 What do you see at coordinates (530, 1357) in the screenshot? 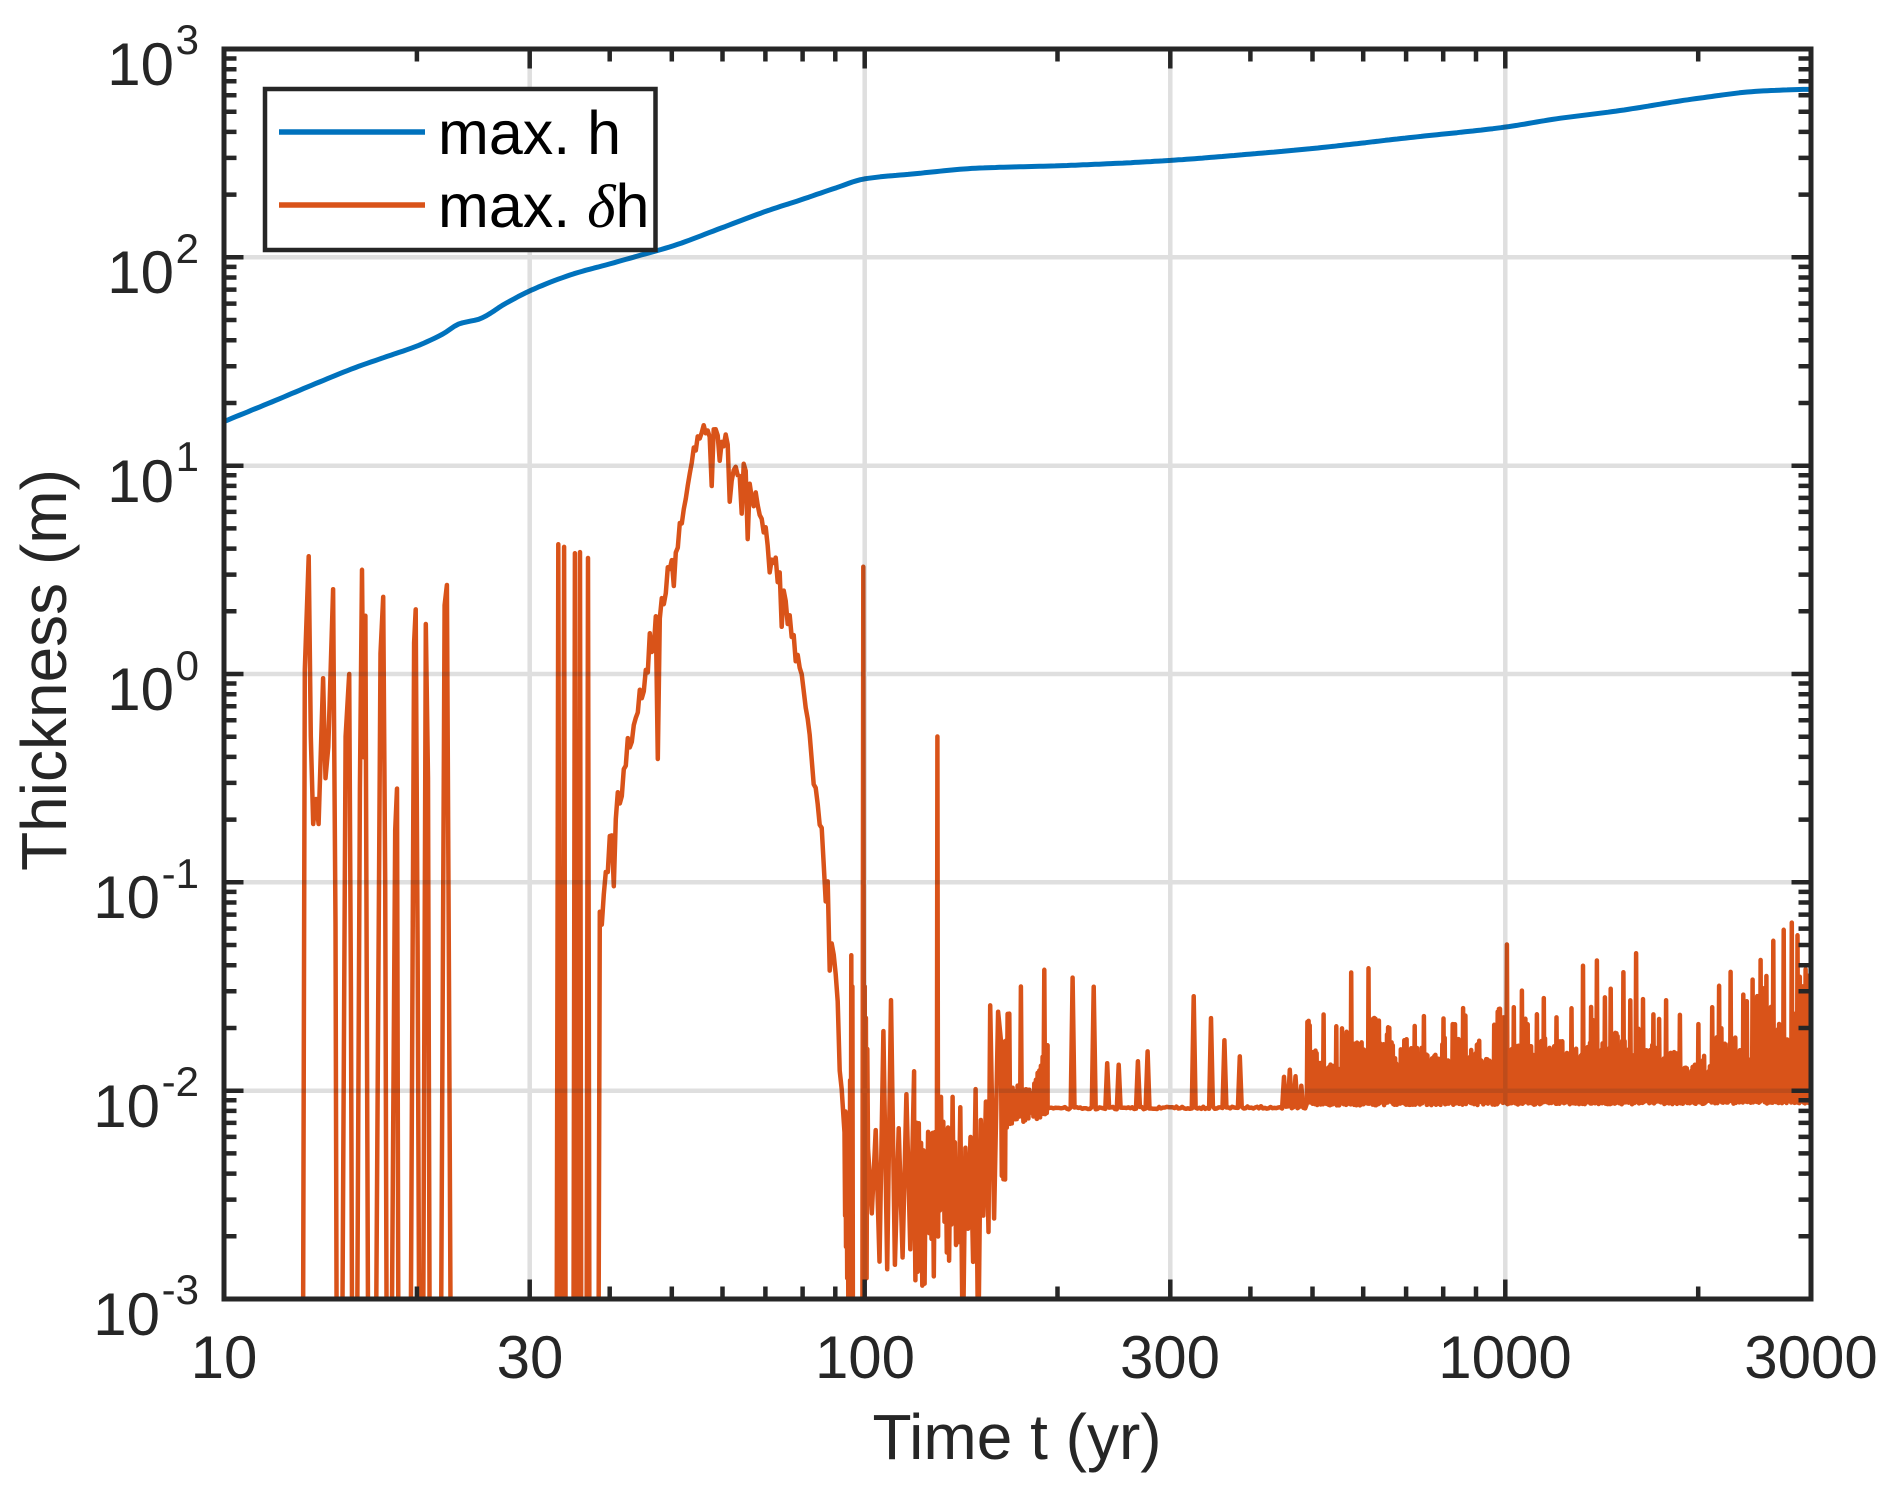
I see `svg-text: 30` at bounding box center [530, 1357].